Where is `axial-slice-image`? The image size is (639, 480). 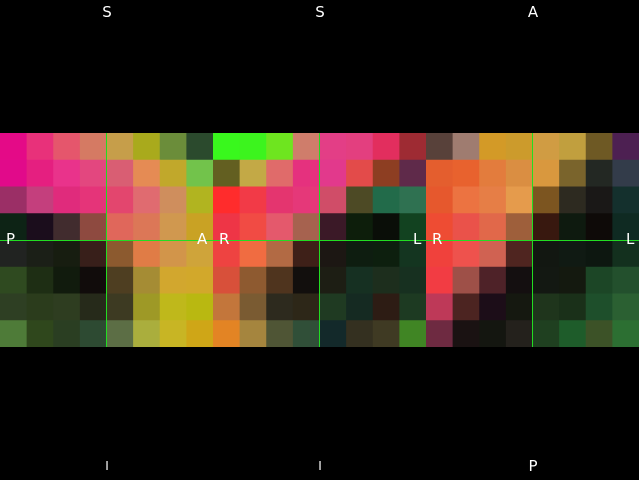
axial-slice-image is located at coordinates (532, 240).